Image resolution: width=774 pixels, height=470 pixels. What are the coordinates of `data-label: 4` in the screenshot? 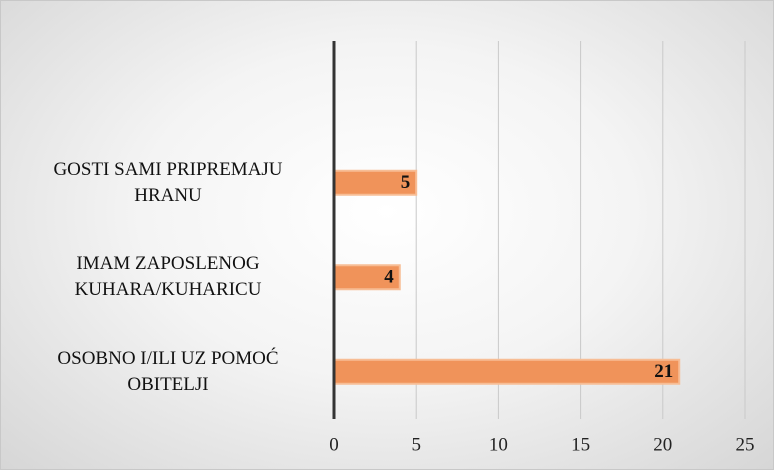 It's located at (389, 277).